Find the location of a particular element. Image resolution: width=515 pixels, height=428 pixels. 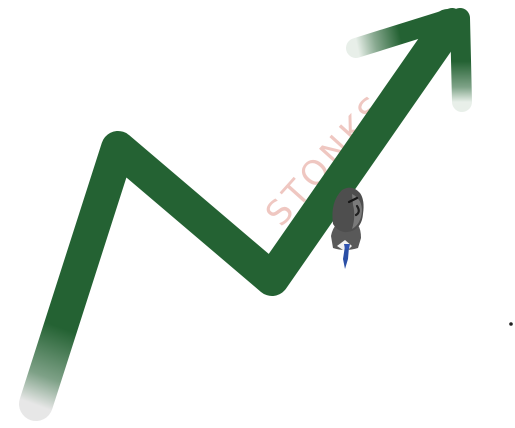

figure-nose is located at coordinates (357, 210).